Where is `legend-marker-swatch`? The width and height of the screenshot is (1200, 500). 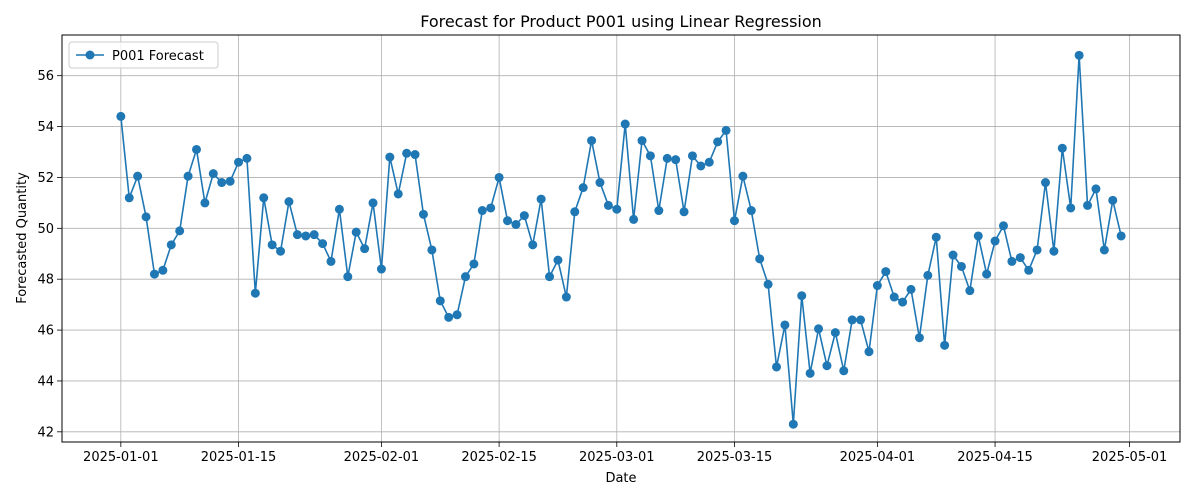 legend-marker-swatch is located at coordinates (90, 55).